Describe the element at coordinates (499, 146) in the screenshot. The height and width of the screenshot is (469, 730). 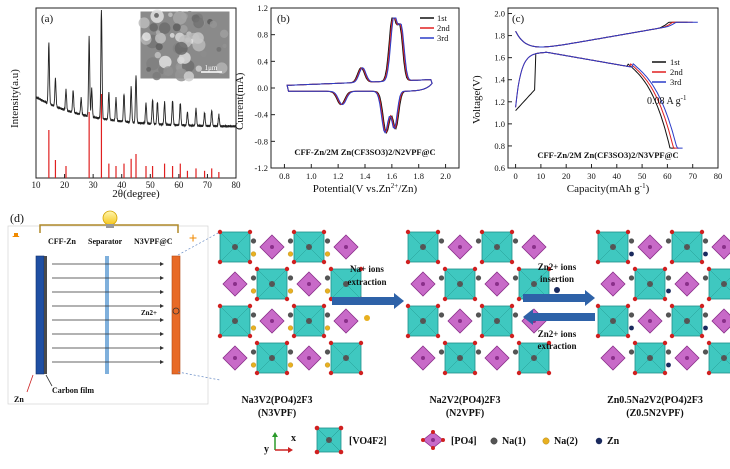
I see `c-ytick-label: 0.8` at that location.